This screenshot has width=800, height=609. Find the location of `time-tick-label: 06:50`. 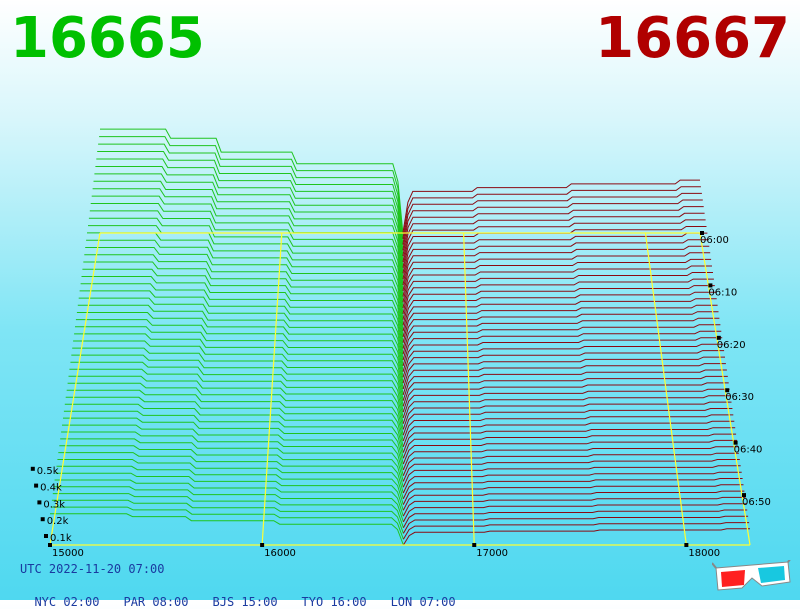

time-tick-label: 06:50 is located at coordinates (756, 502).